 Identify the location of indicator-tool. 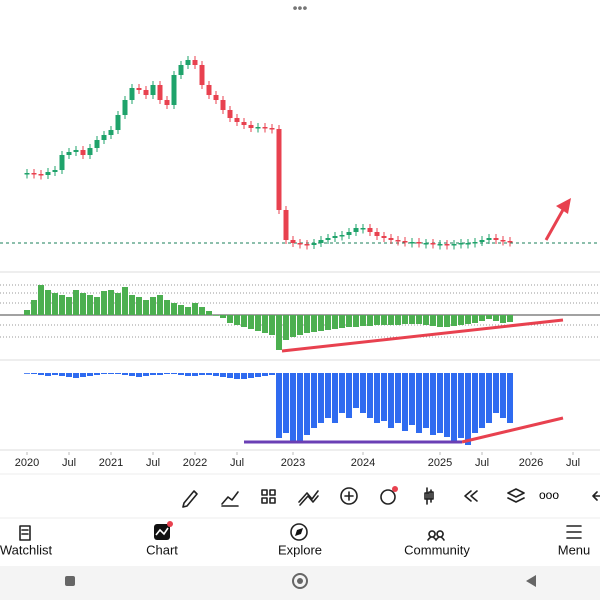
(230, 499).